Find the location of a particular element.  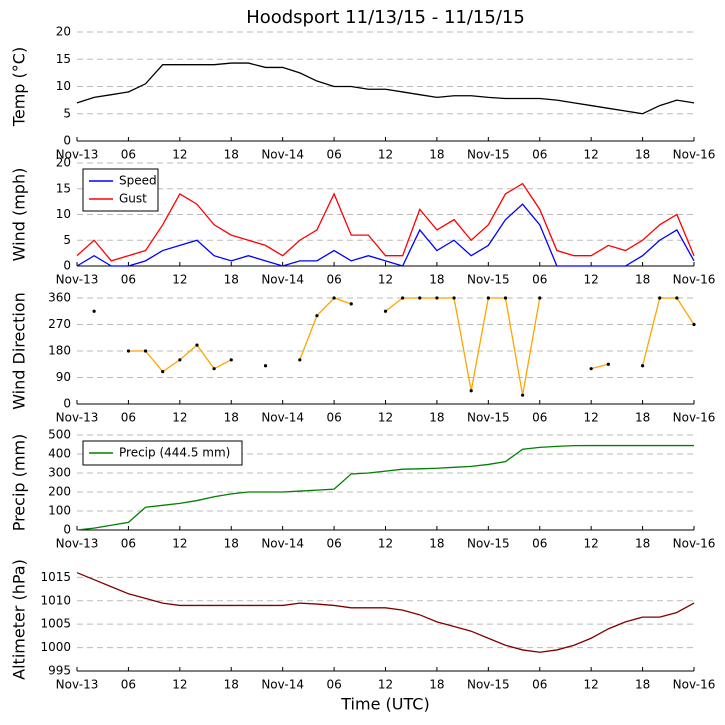

y-tick-label: 1010 is located at coordinates (55, 600).